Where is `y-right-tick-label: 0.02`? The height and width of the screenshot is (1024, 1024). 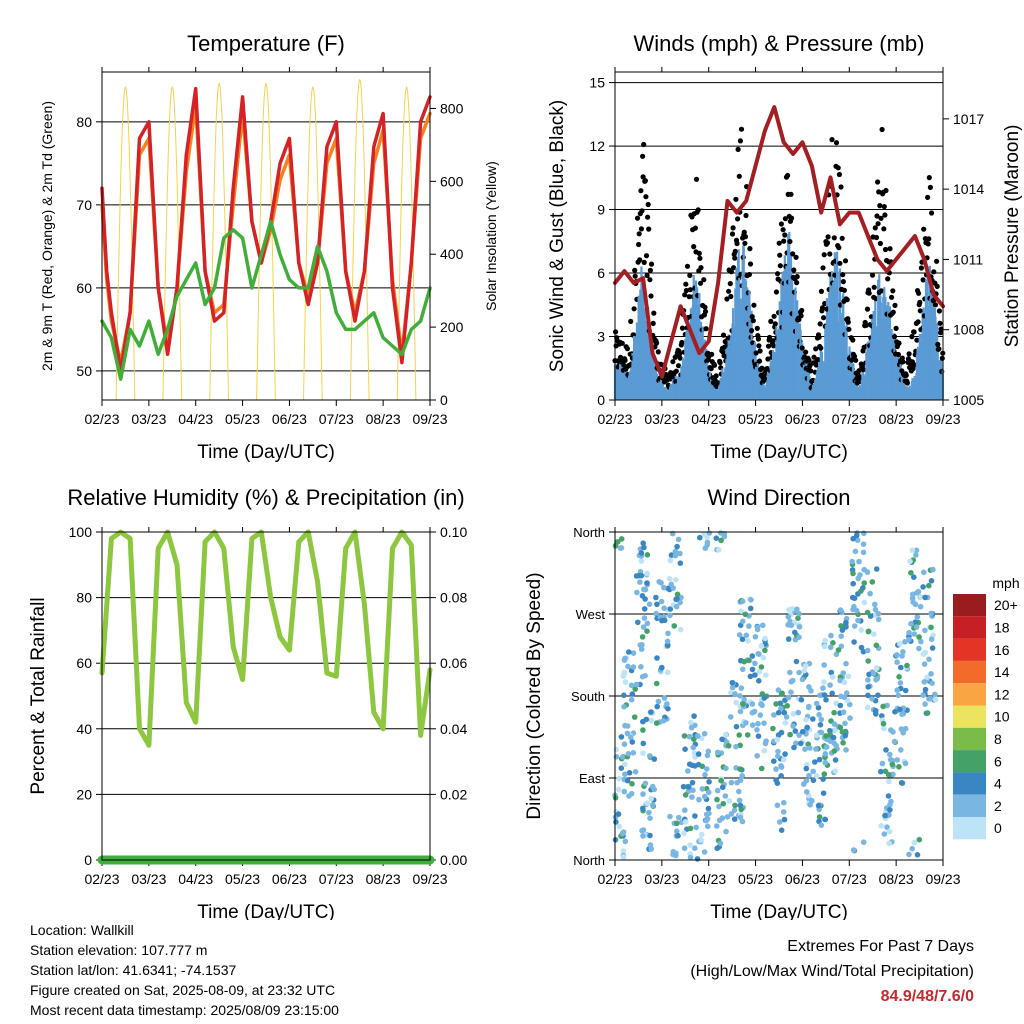
y-right-tick-label: 0.02 is located at coordinates (453, 794).